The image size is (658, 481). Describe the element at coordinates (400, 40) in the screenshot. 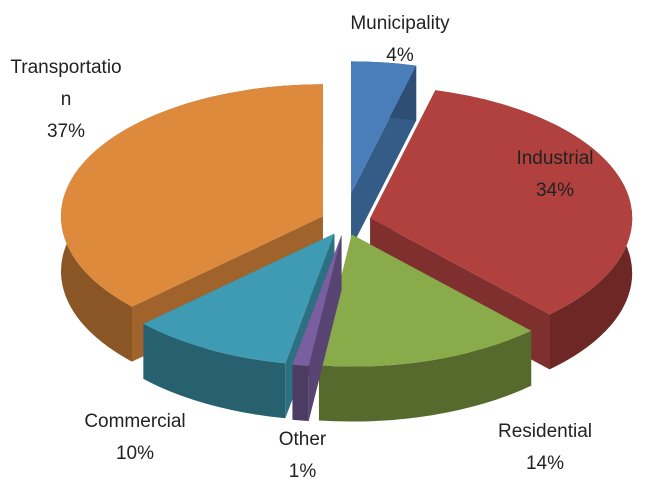

I see `slice-label: Municipality 4%` at that location.